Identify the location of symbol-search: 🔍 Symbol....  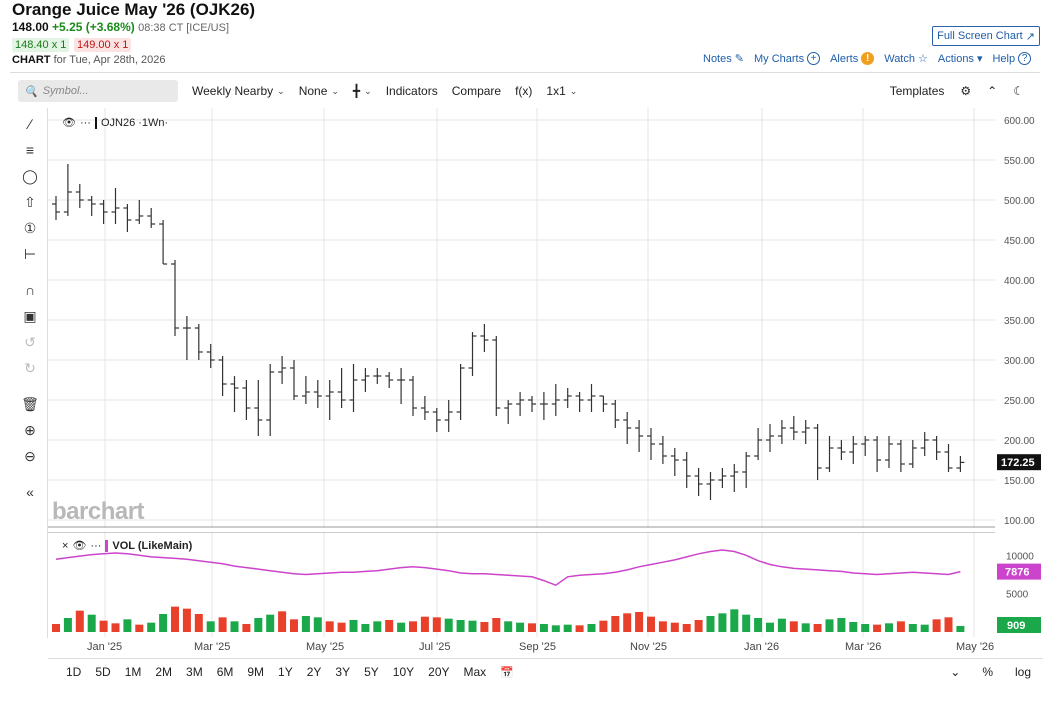
(98, 91).